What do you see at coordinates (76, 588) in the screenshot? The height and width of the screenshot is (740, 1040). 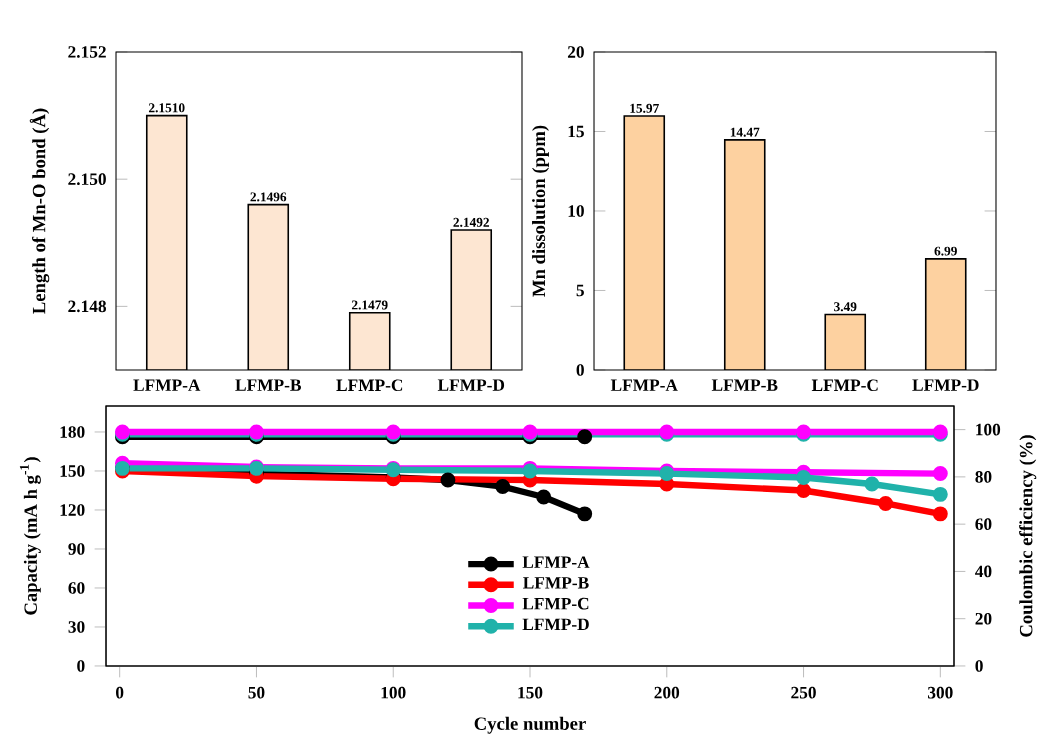 I see `y-tick-label: 60` at bounding box center [76, 588].